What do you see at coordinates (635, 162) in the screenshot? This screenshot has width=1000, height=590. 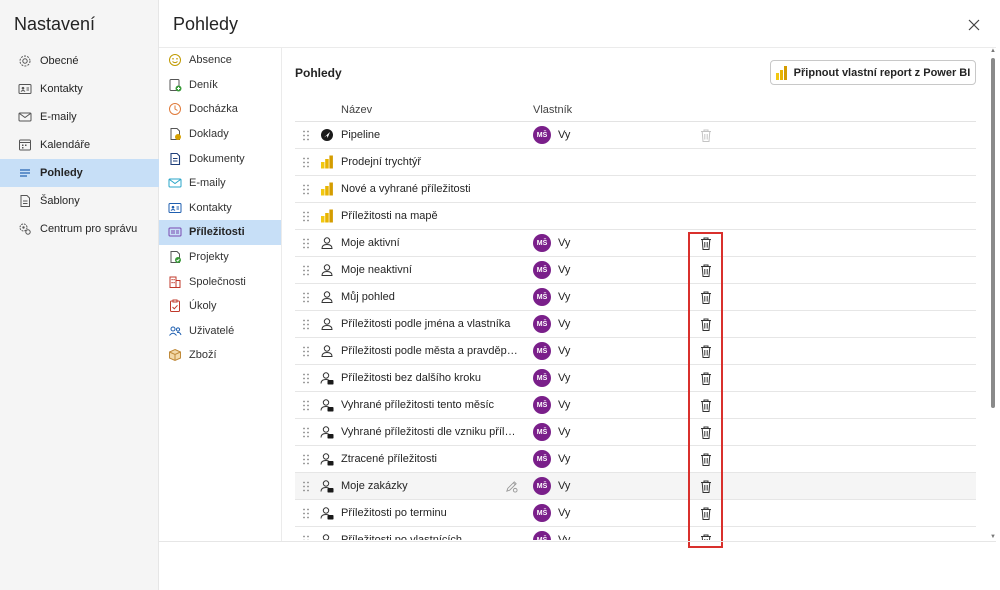 I see `table-row: Prodejní trychtýř` at bounding box center [635, 162].